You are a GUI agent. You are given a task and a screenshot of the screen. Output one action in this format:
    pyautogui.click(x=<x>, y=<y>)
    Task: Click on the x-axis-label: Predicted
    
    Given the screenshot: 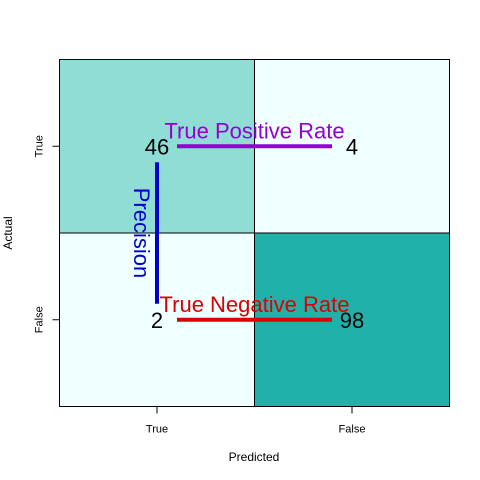 What is the action you would take?
    pyautogui.click(x=254, y=457)
    